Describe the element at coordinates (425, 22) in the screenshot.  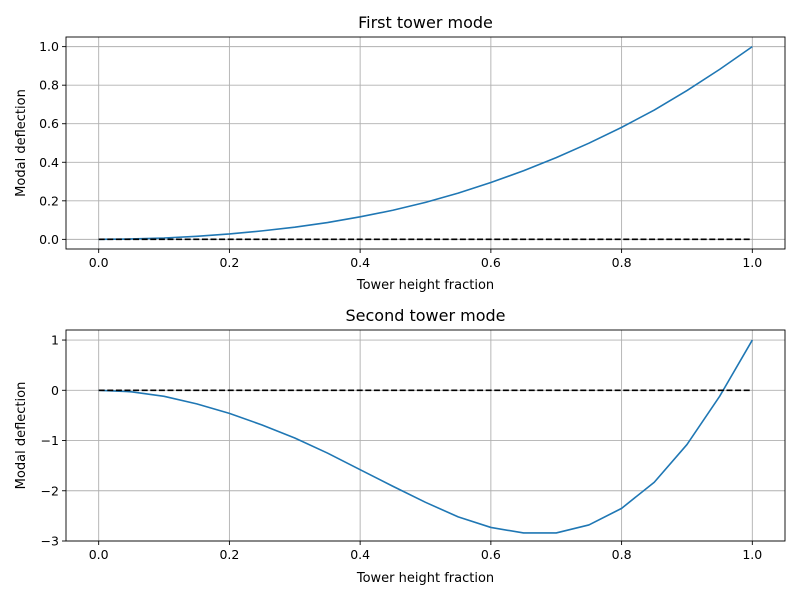
I see `chart-title: First tower mode` at that location.